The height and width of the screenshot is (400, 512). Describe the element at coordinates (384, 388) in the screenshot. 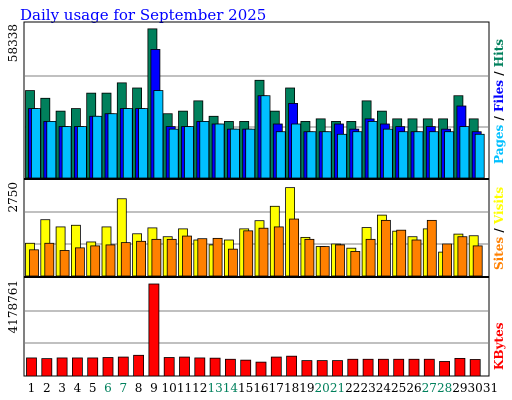

I see `day-label-24: 24` at that location.